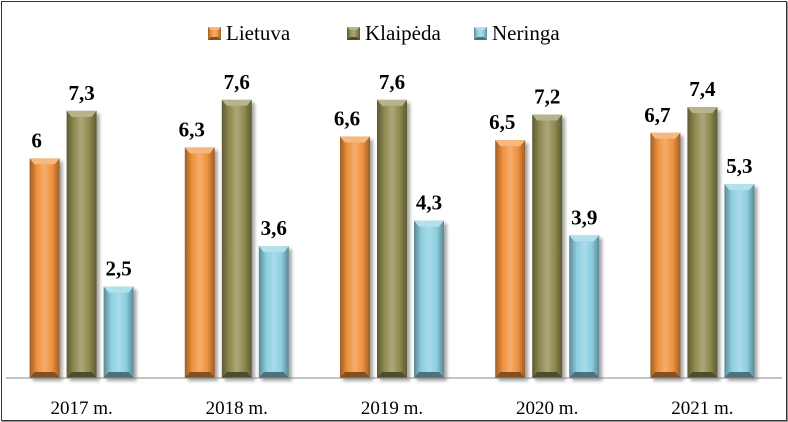 Image resolution: width=788 pixels, height=422 pixels. What do you see at coordinates (526, 33) in the screenshot?
I see `legend-label-neringa: Neringa` at bounding box center [526, 33].